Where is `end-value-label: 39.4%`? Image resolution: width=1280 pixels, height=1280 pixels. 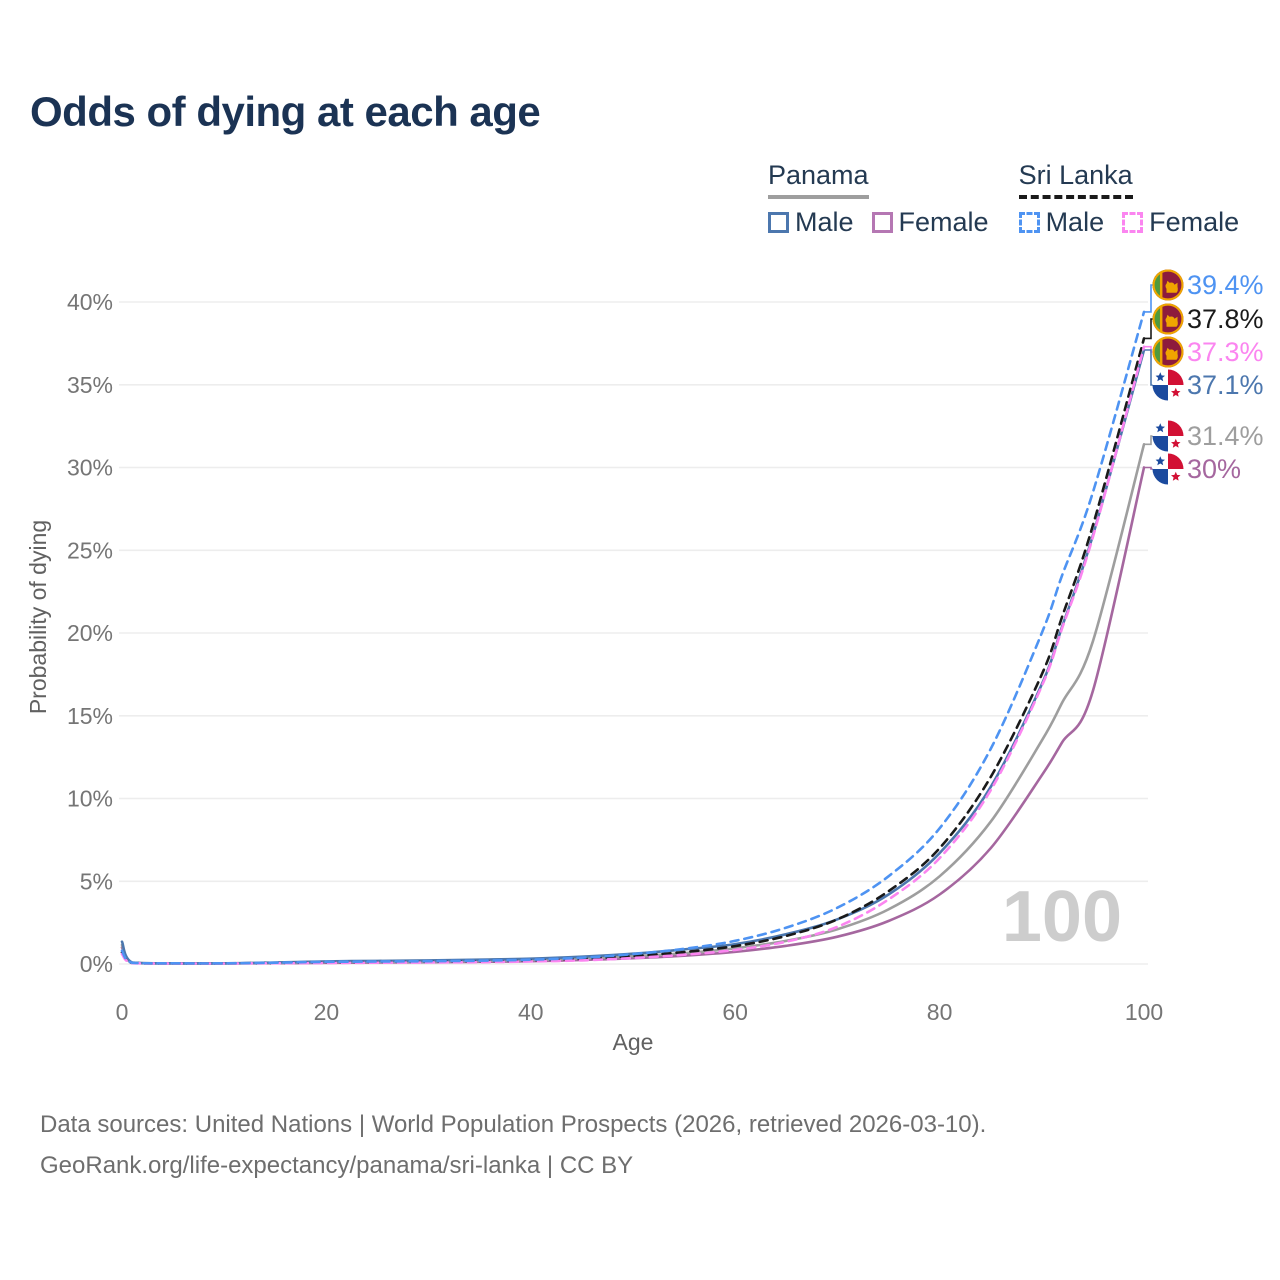
end-value-label: 39.4% is located at coordinates (1225, 285).